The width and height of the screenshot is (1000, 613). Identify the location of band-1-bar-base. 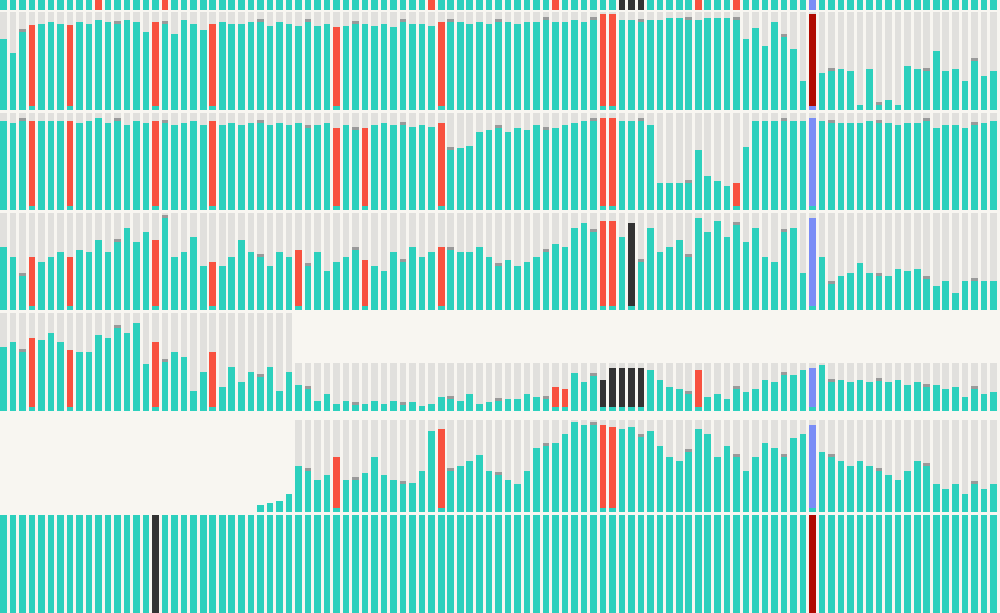
(603, 108).